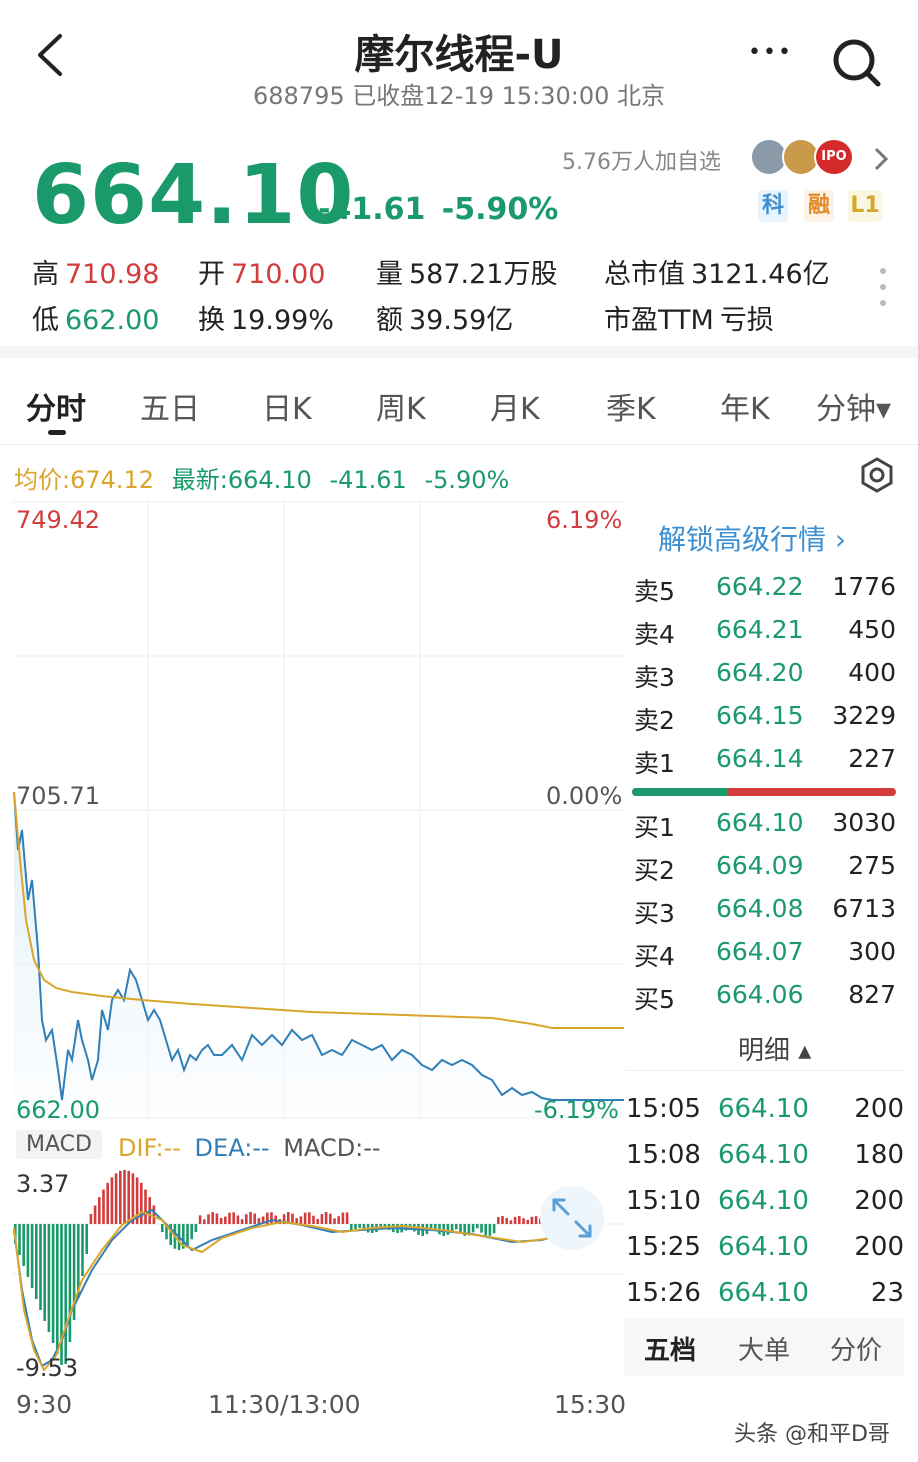 This screenshot has width=918, height=1462. Describe the element at coordinates (318, 1275) in the screenshot. I see `macd-chart` at that location.